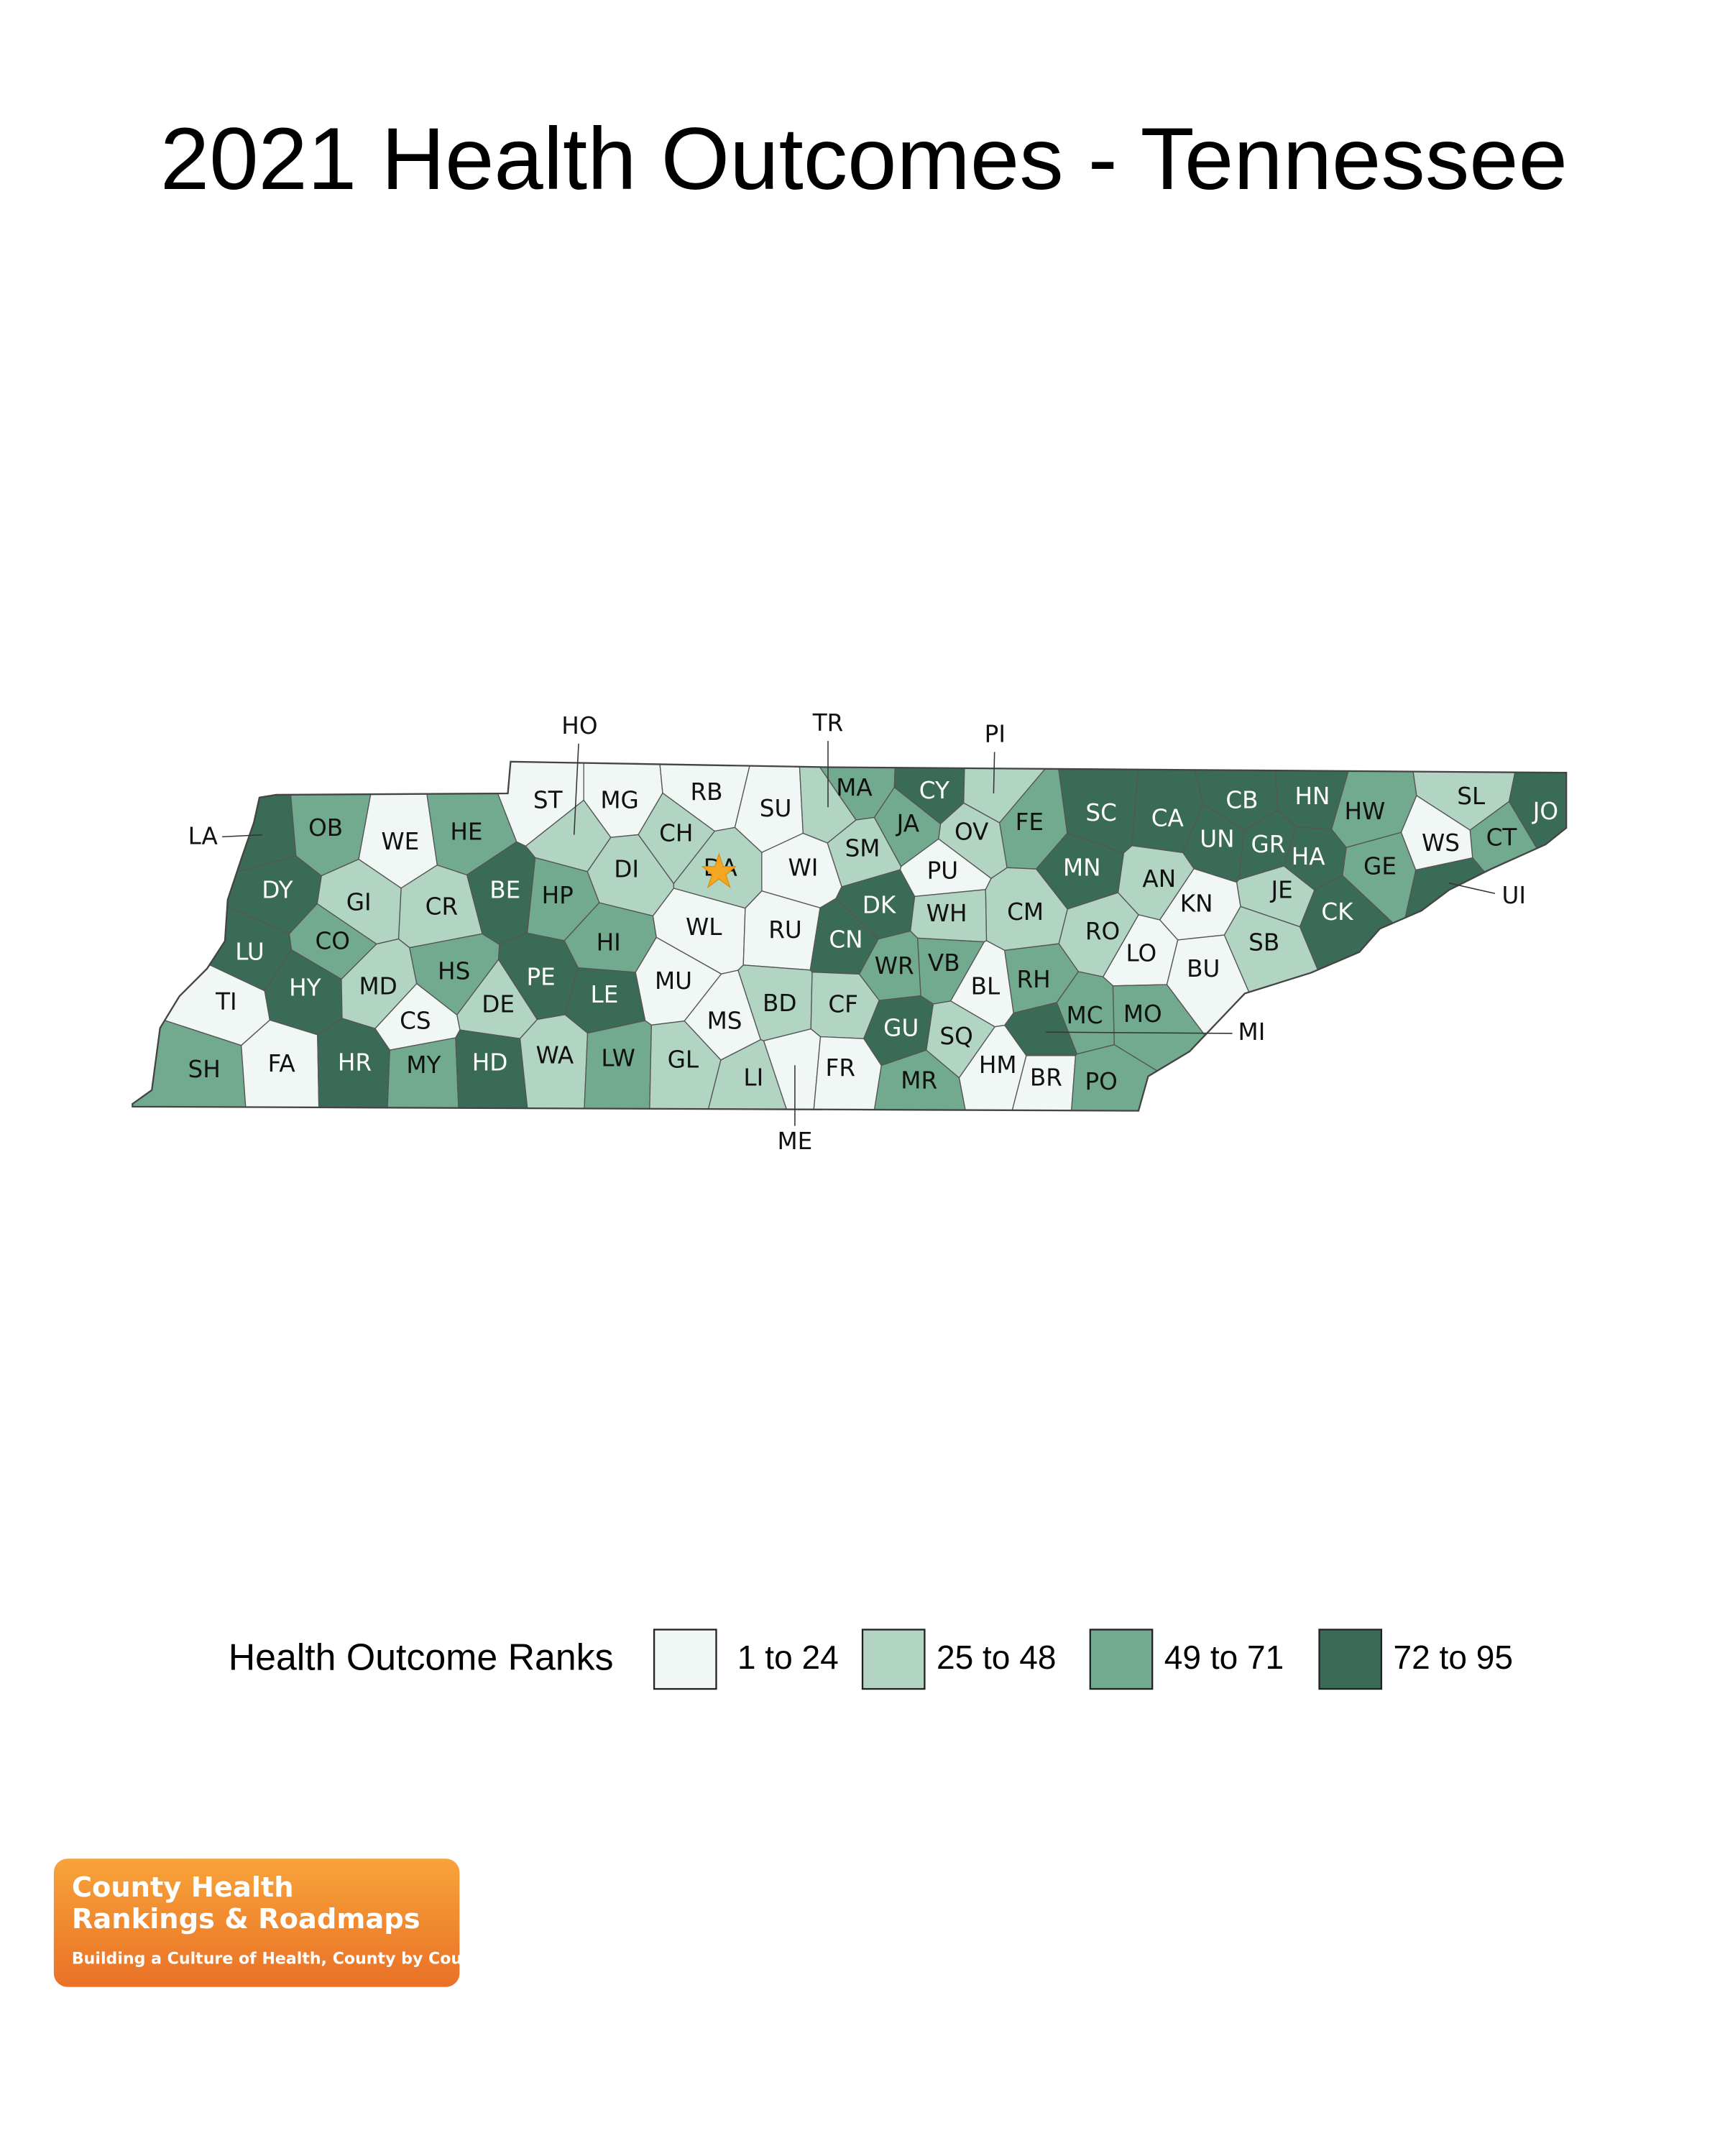 The height and width of the screenshot is (2156, 1725). I want to click on county-label: HM, so click(998, 1065).